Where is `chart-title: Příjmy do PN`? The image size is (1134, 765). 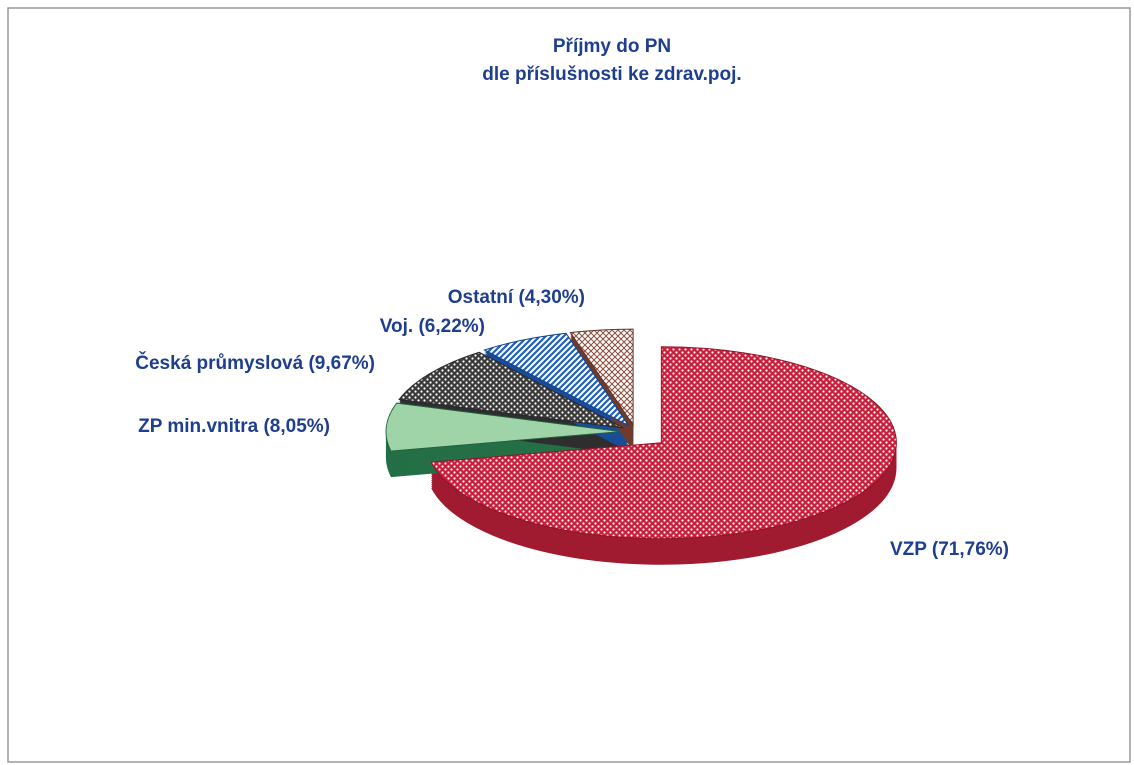
chart-title: Příjmy do PN is located at coordinates (612, 46).